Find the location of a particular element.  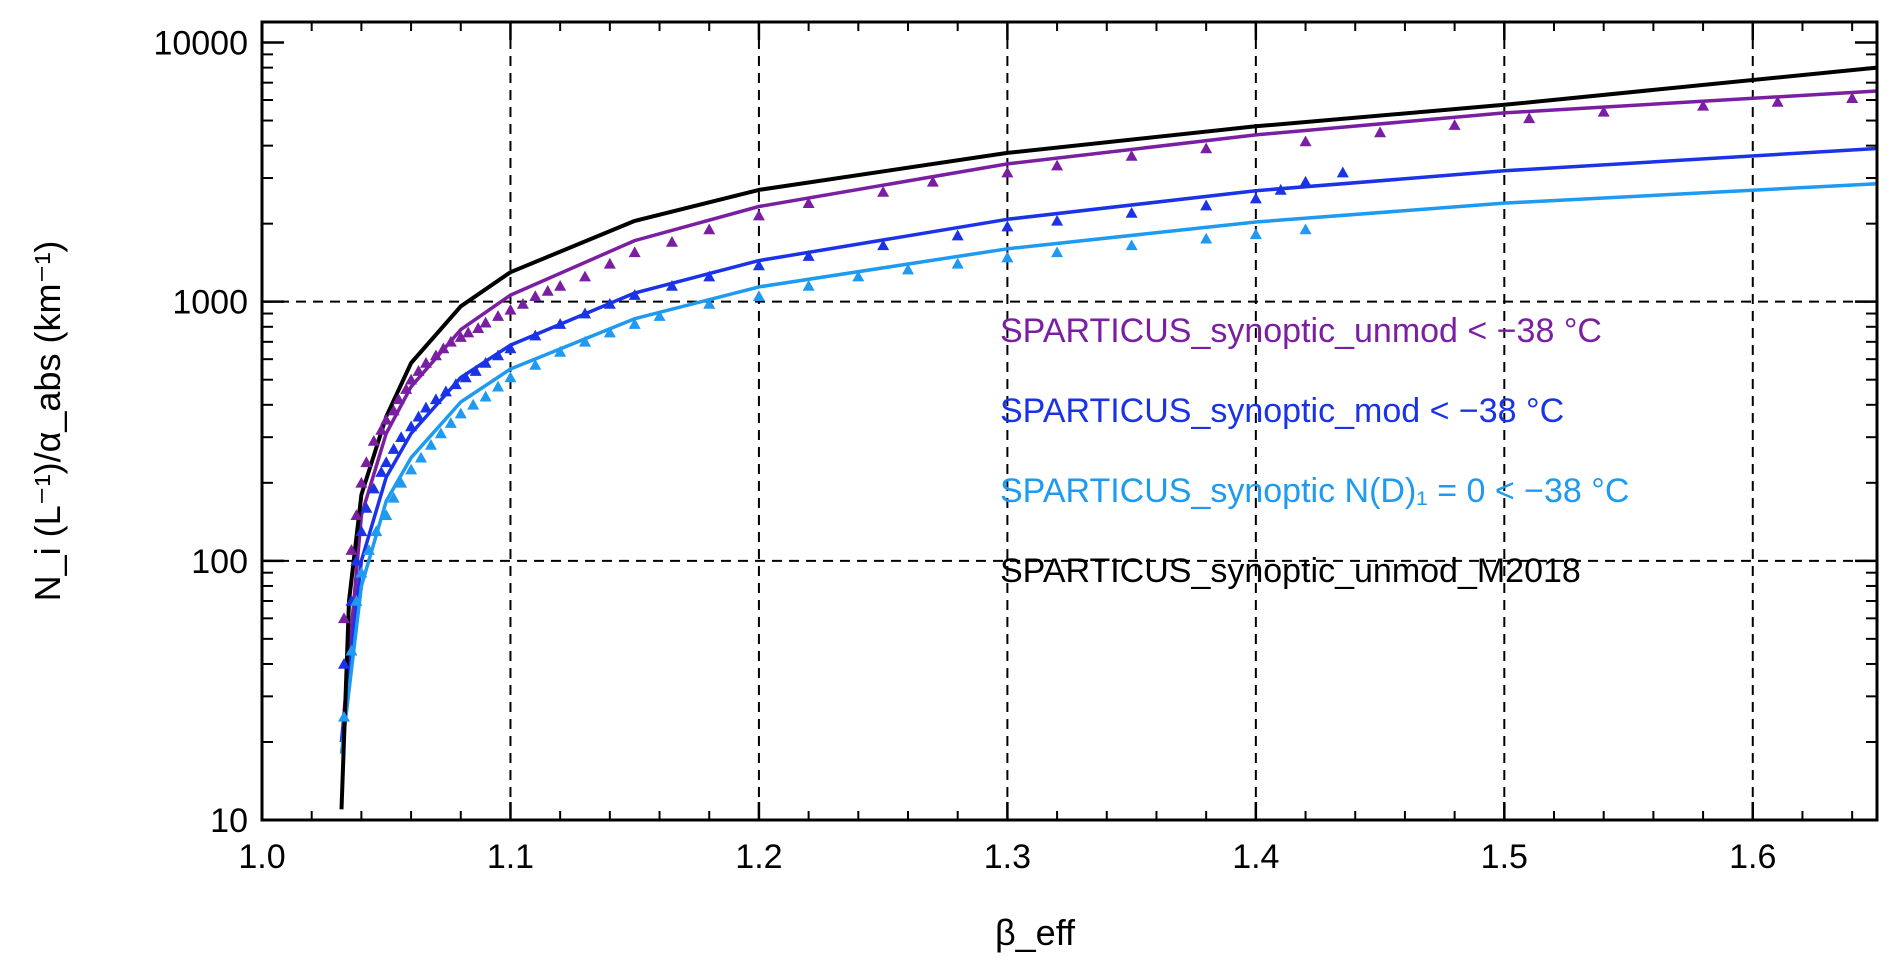

y-axis-label: N_i (L⁻¹)/α_abs (km⁻¹) is located at coordinates (47, 421).